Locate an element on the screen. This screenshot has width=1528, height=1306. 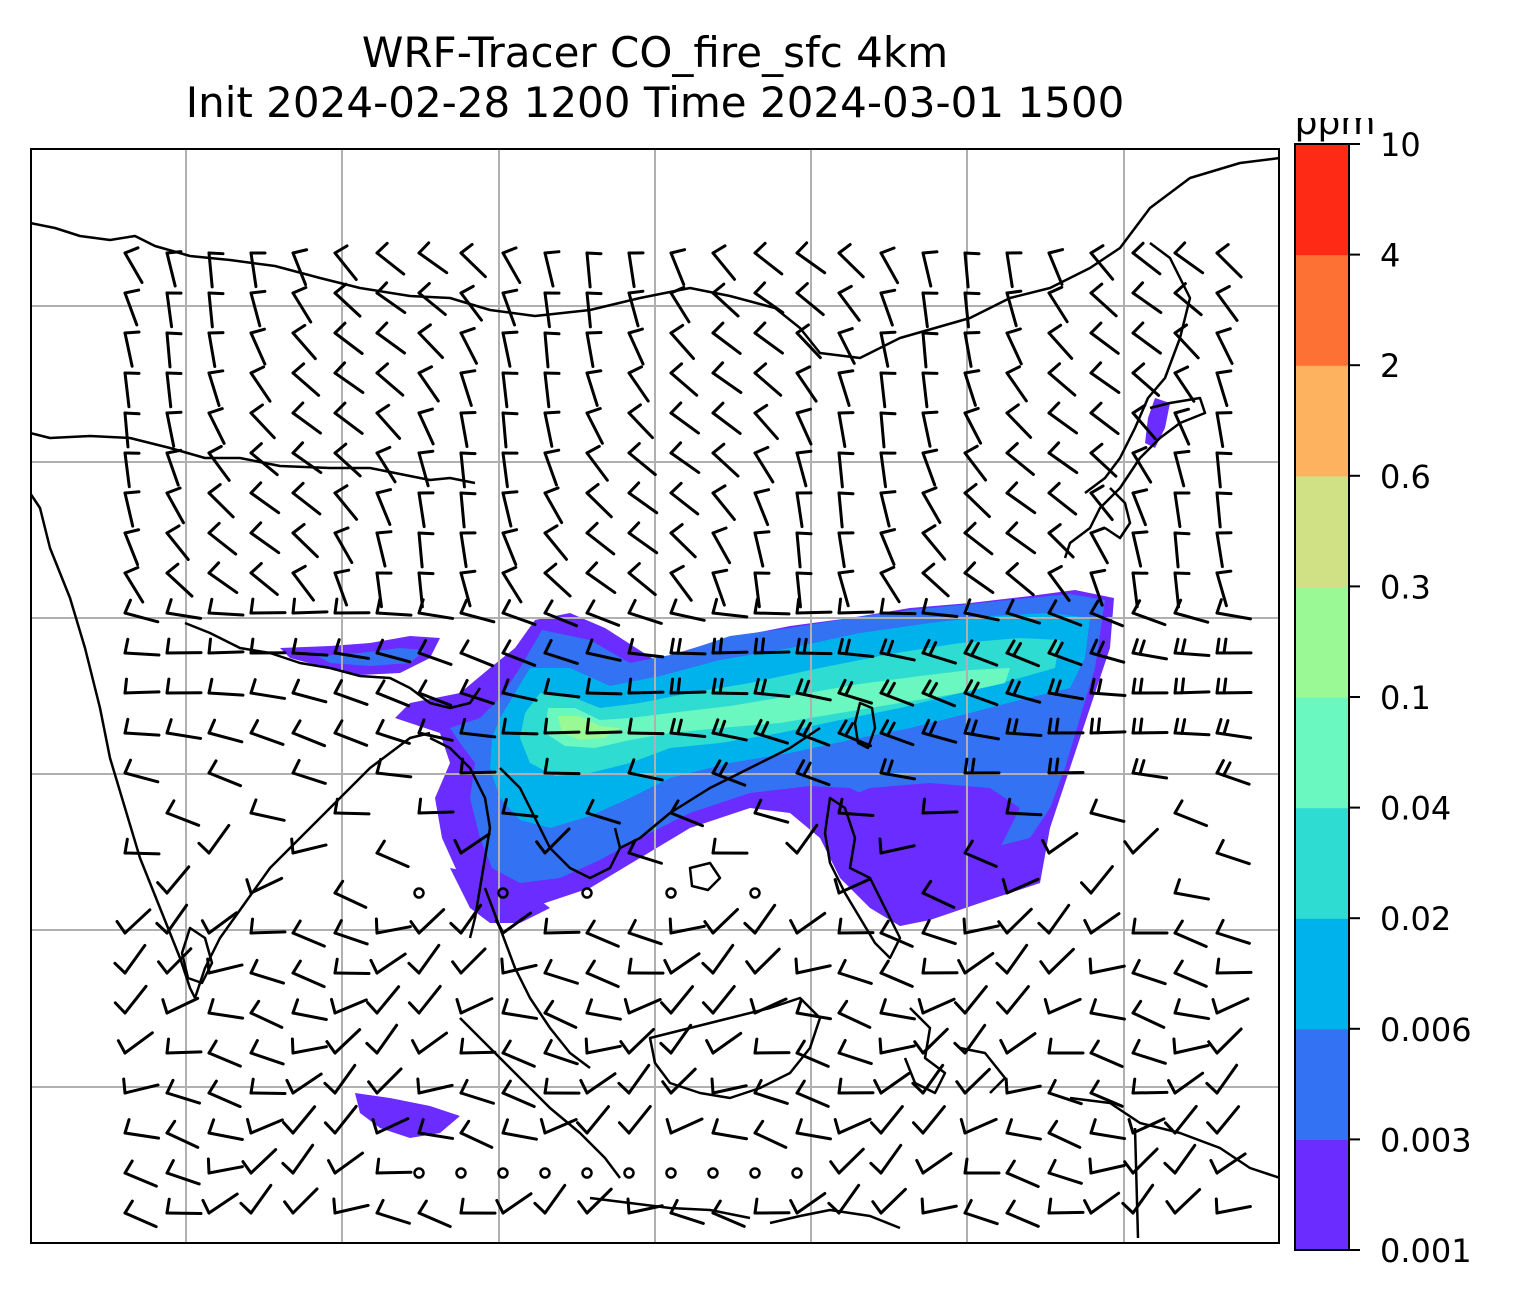
colorbar-tick-label: 0.6 is located at coordinates (1405, 477).